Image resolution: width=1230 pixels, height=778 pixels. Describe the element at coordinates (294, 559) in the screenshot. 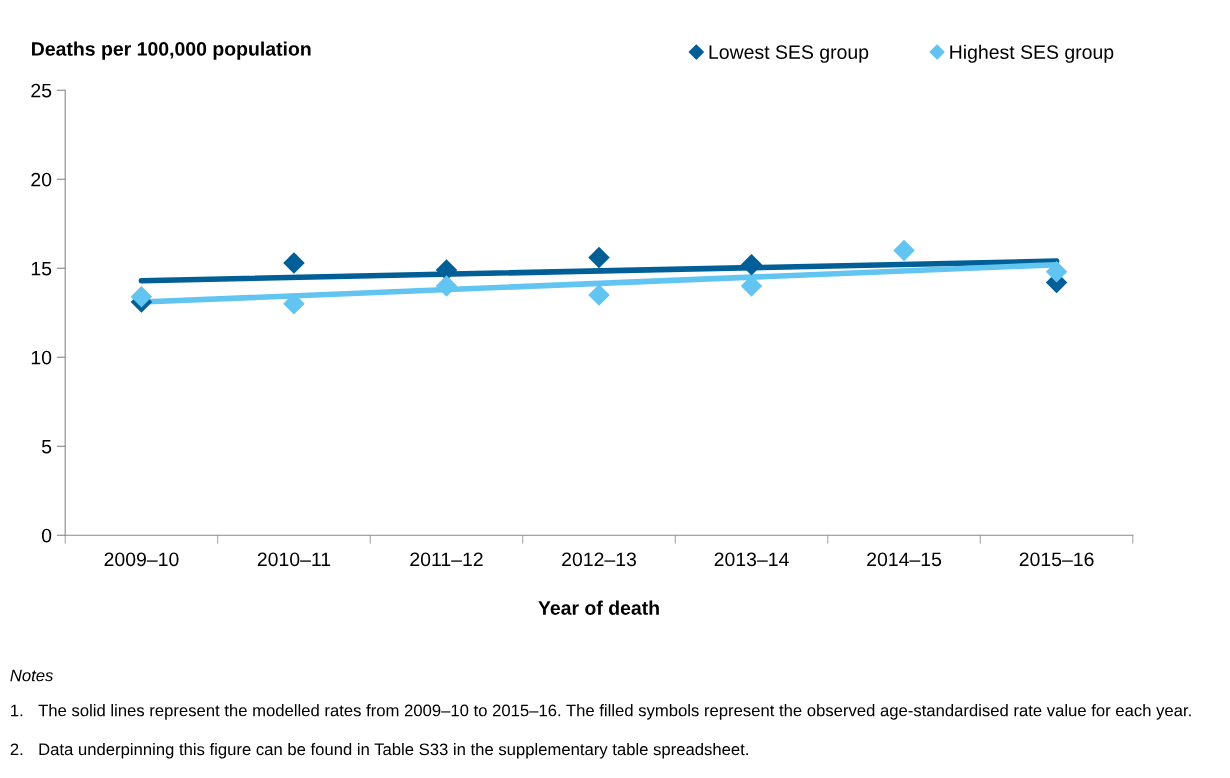

I see `x-tick-label: 2010–11` at that location.